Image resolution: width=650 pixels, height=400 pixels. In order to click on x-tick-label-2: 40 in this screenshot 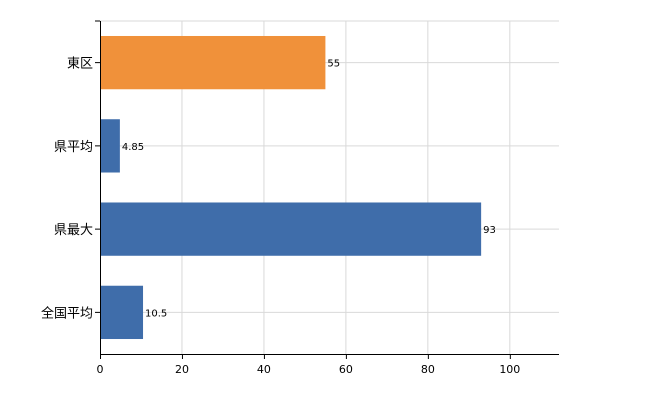, I will do `click(264, 369)`.